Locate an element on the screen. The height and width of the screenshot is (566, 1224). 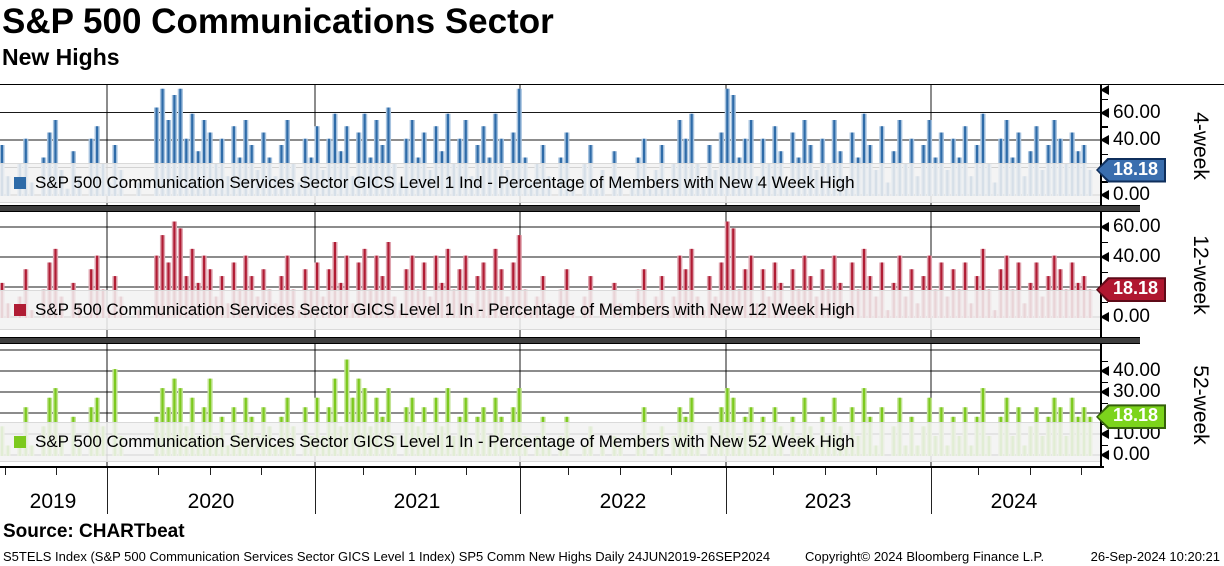
y-axis-12-week is located at coordinates (1101, 274).